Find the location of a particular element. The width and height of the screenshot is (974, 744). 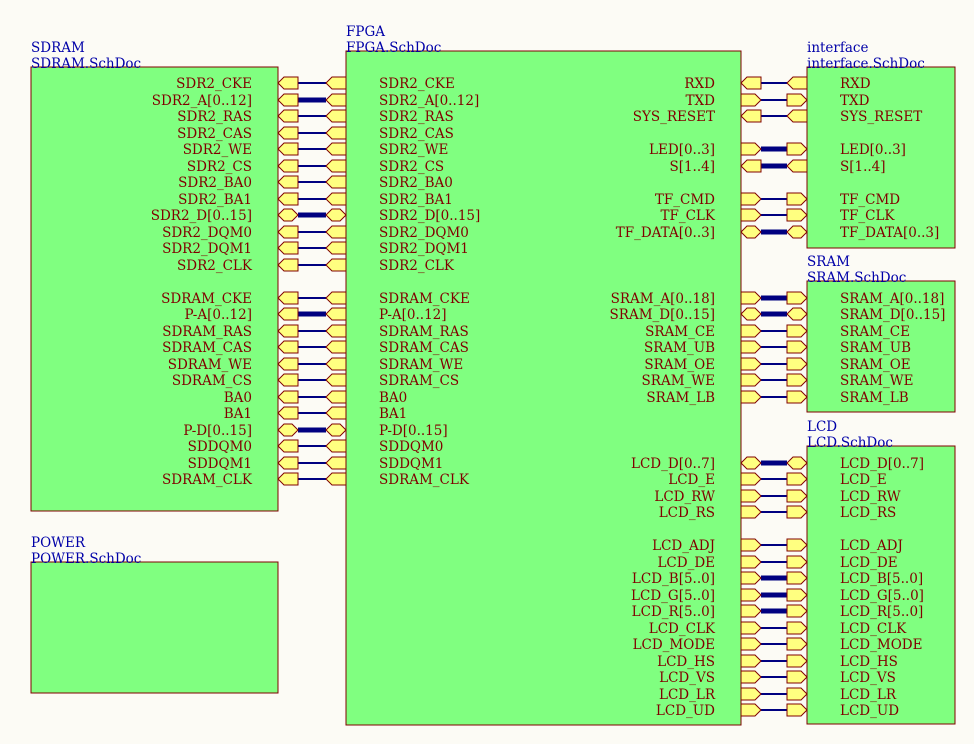

sheet-entry-fpga: SDRAM_WE is located at coordinates (394, 365).